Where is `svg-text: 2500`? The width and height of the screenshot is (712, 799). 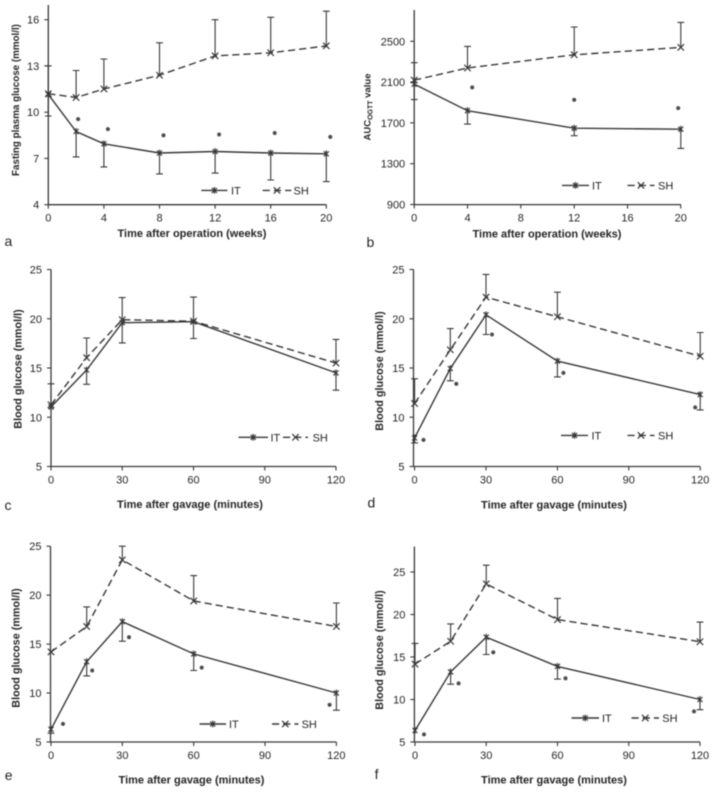 svg-text: 2500 is located at coordinates (393, 42).